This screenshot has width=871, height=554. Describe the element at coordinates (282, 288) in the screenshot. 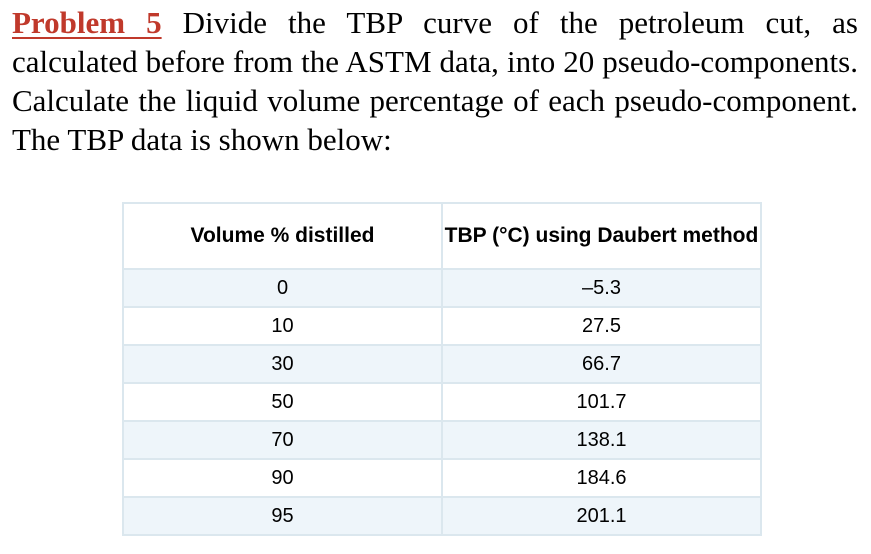

I see `volume-cell: 0` at that location.